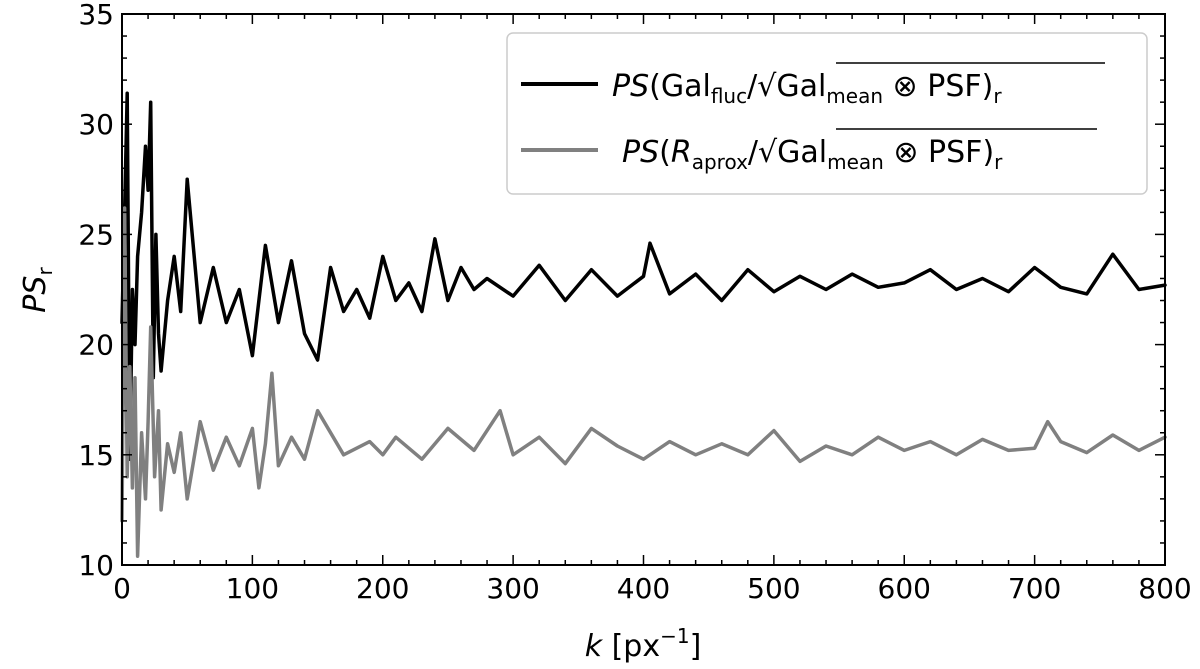  I want to click on x-tick-label: 600, so click(904, 588).